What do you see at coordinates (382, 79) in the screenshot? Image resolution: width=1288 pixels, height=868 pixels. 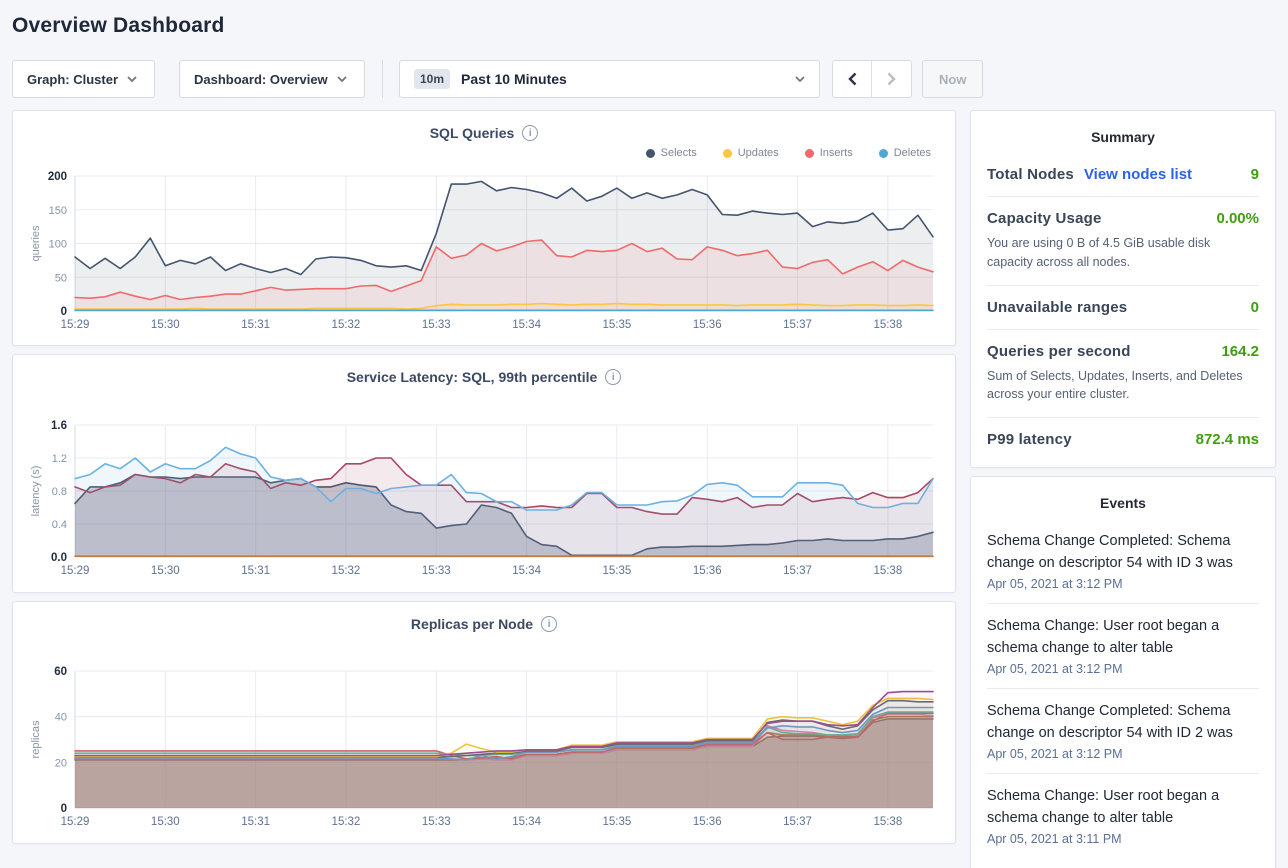 I see `toolbar-divider` at bounding box center [382, 79].